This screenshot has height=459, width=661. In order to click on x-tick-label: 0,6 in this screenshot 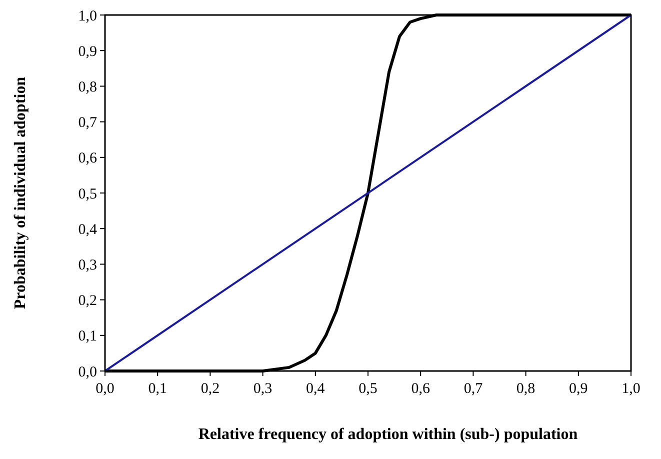, I will do `click(420, 389)`.